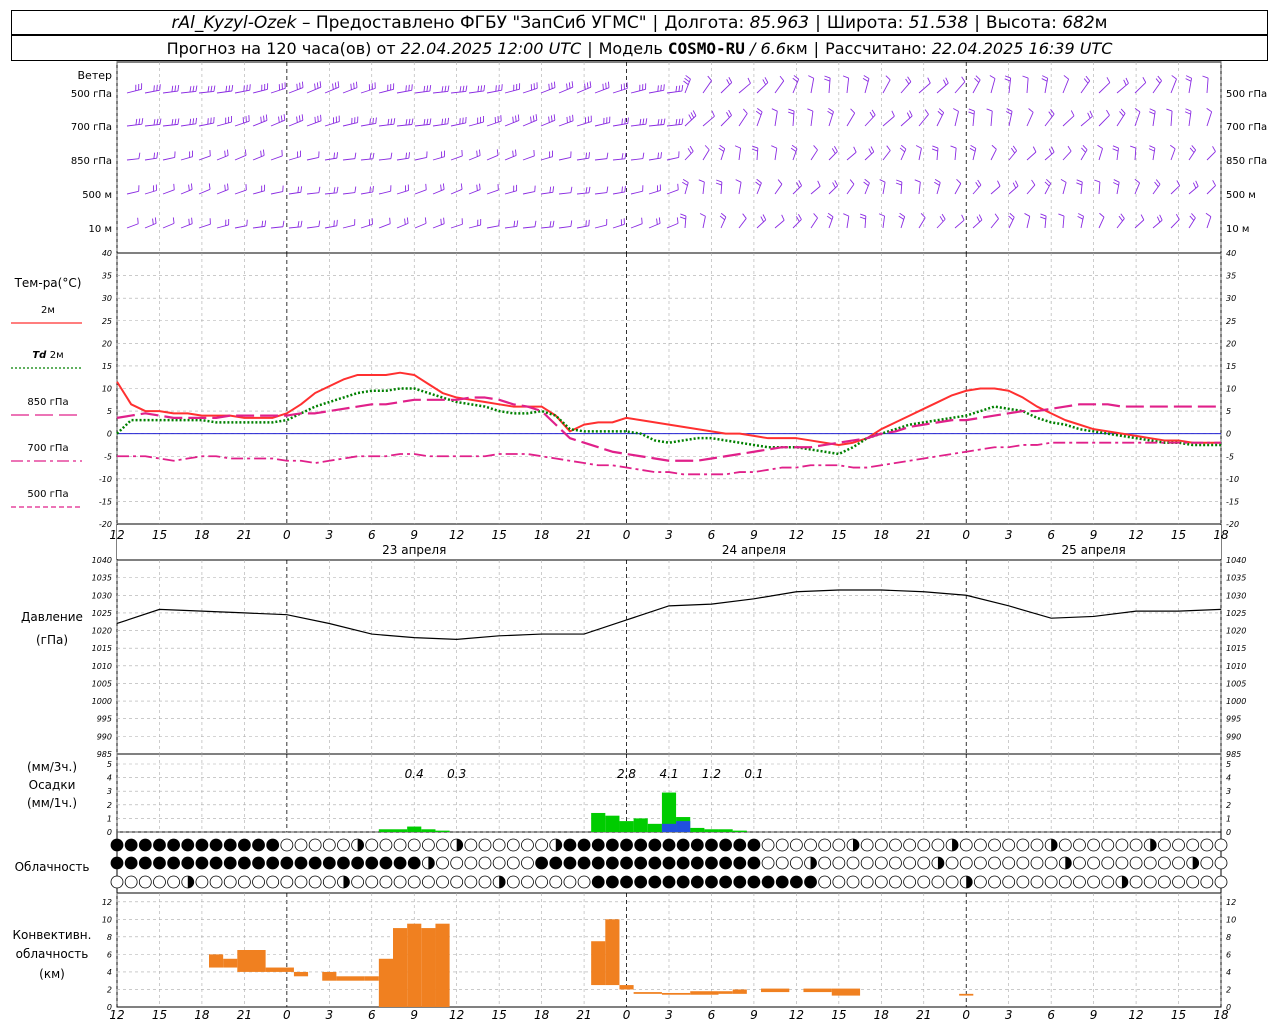 Image resolution: width=1280 pixels, height=1024 pixels. What do you see at coordinates (47, 355) in the screenshot?
I see `legend-label: Td 2м` at bounding box center [47, 355].